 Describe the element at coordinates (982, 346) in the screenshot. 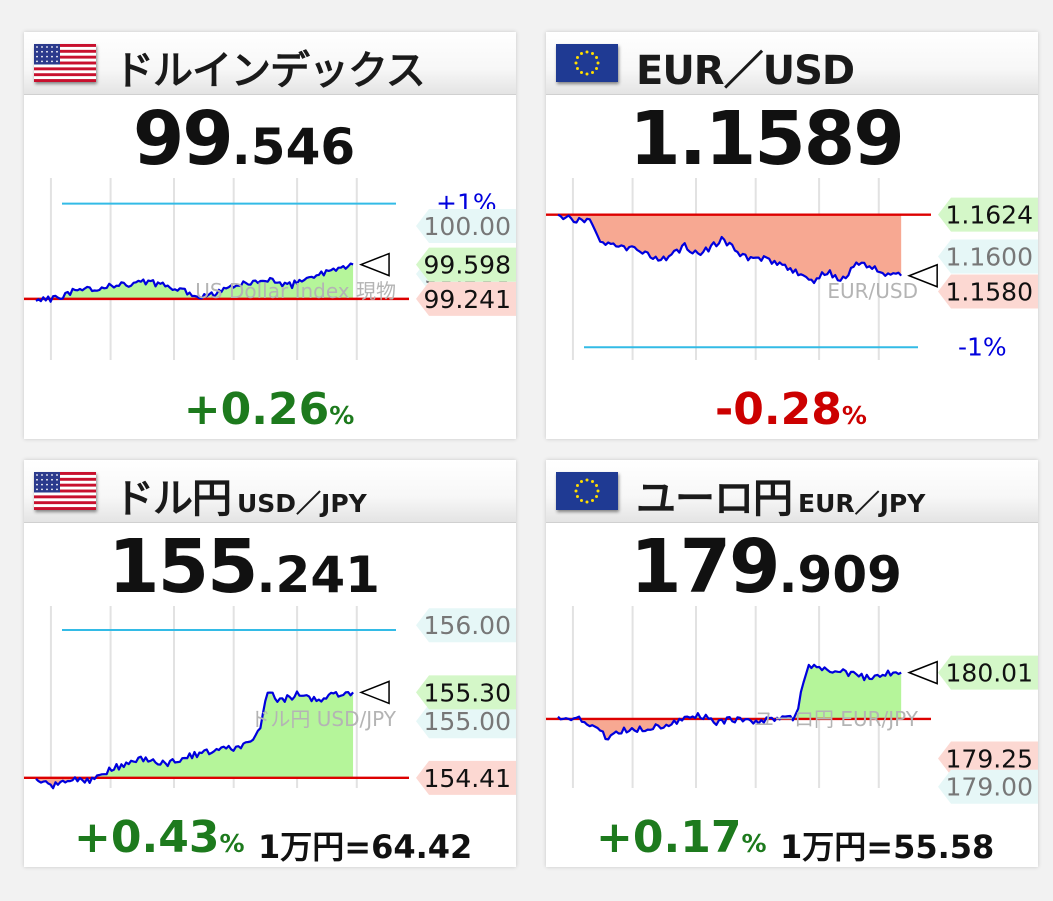

I see `minus-1pct-label: -1%` at that location.